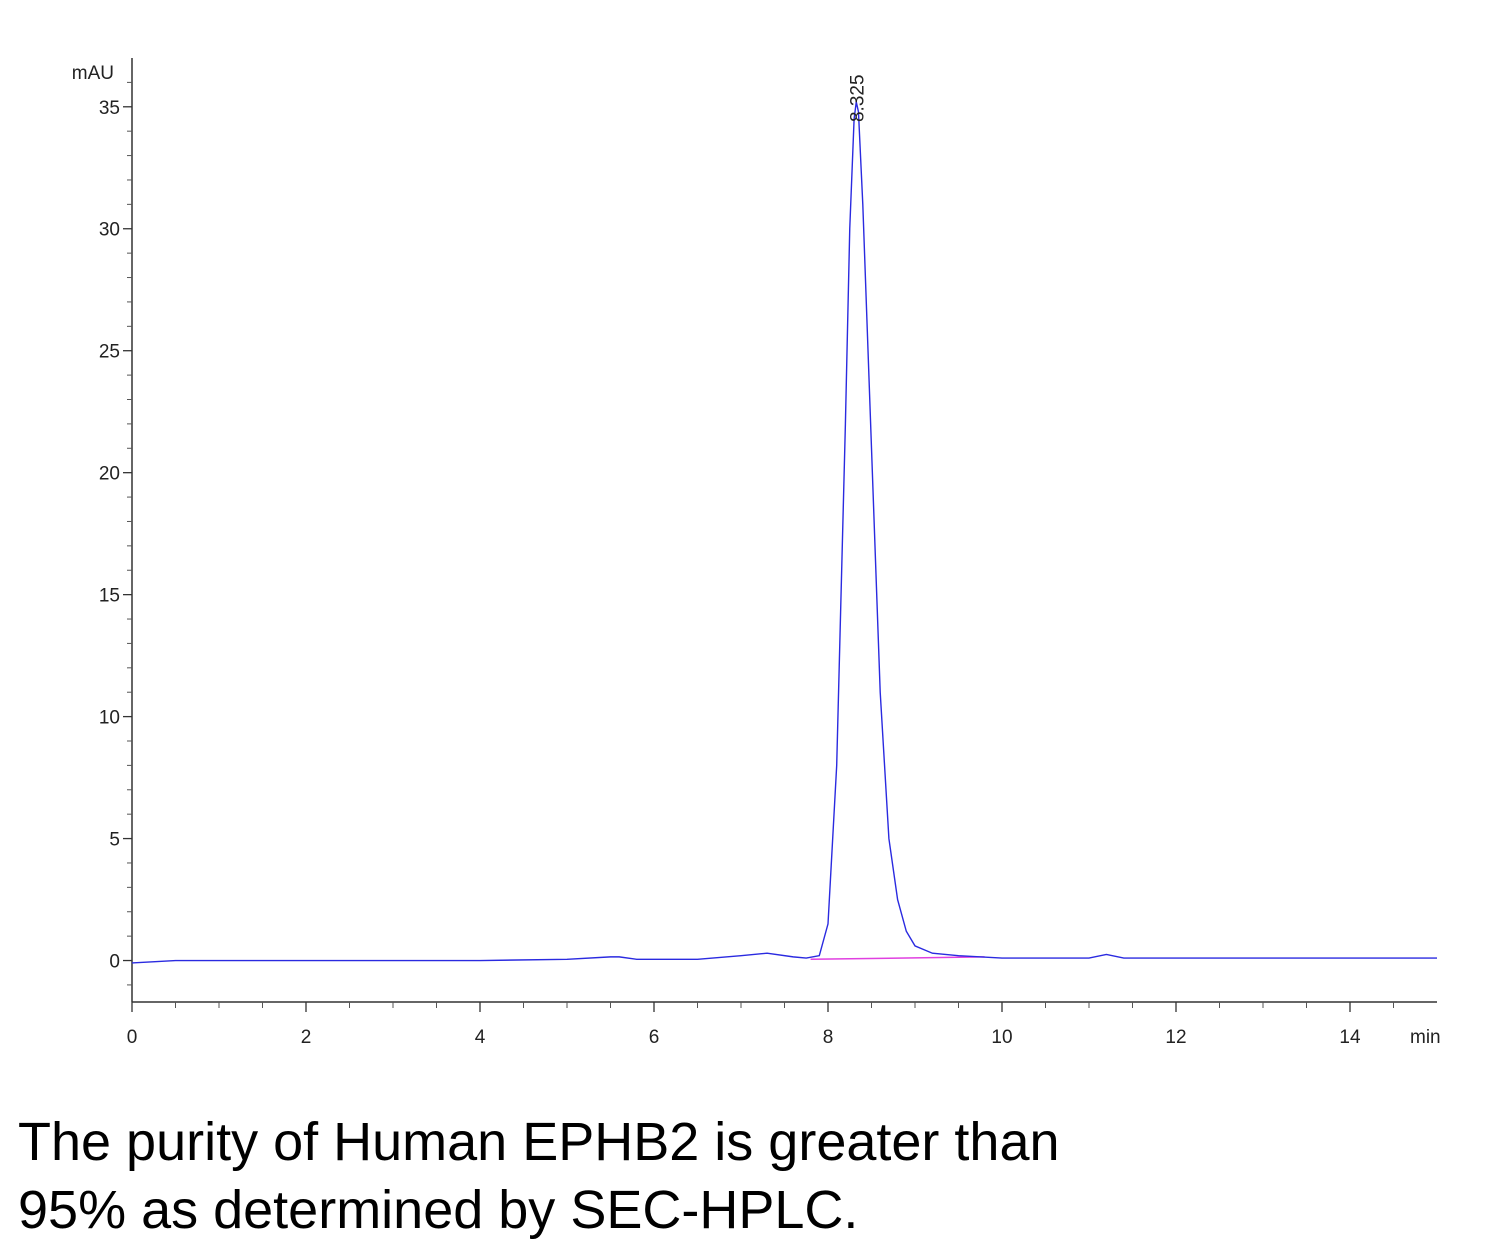 Image resolution: width=1500 pixels, height=1257 pixels. Describe the element at coordinates (109, 718) in the screenshot. I see `y-tick-label: 10` at that location.